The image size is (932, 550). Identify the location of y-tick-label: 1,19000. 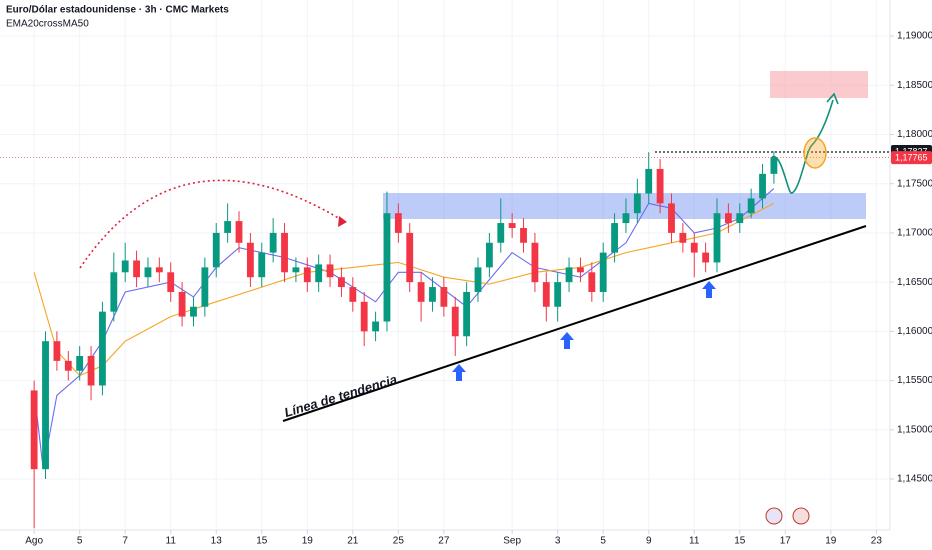
(914, 36).